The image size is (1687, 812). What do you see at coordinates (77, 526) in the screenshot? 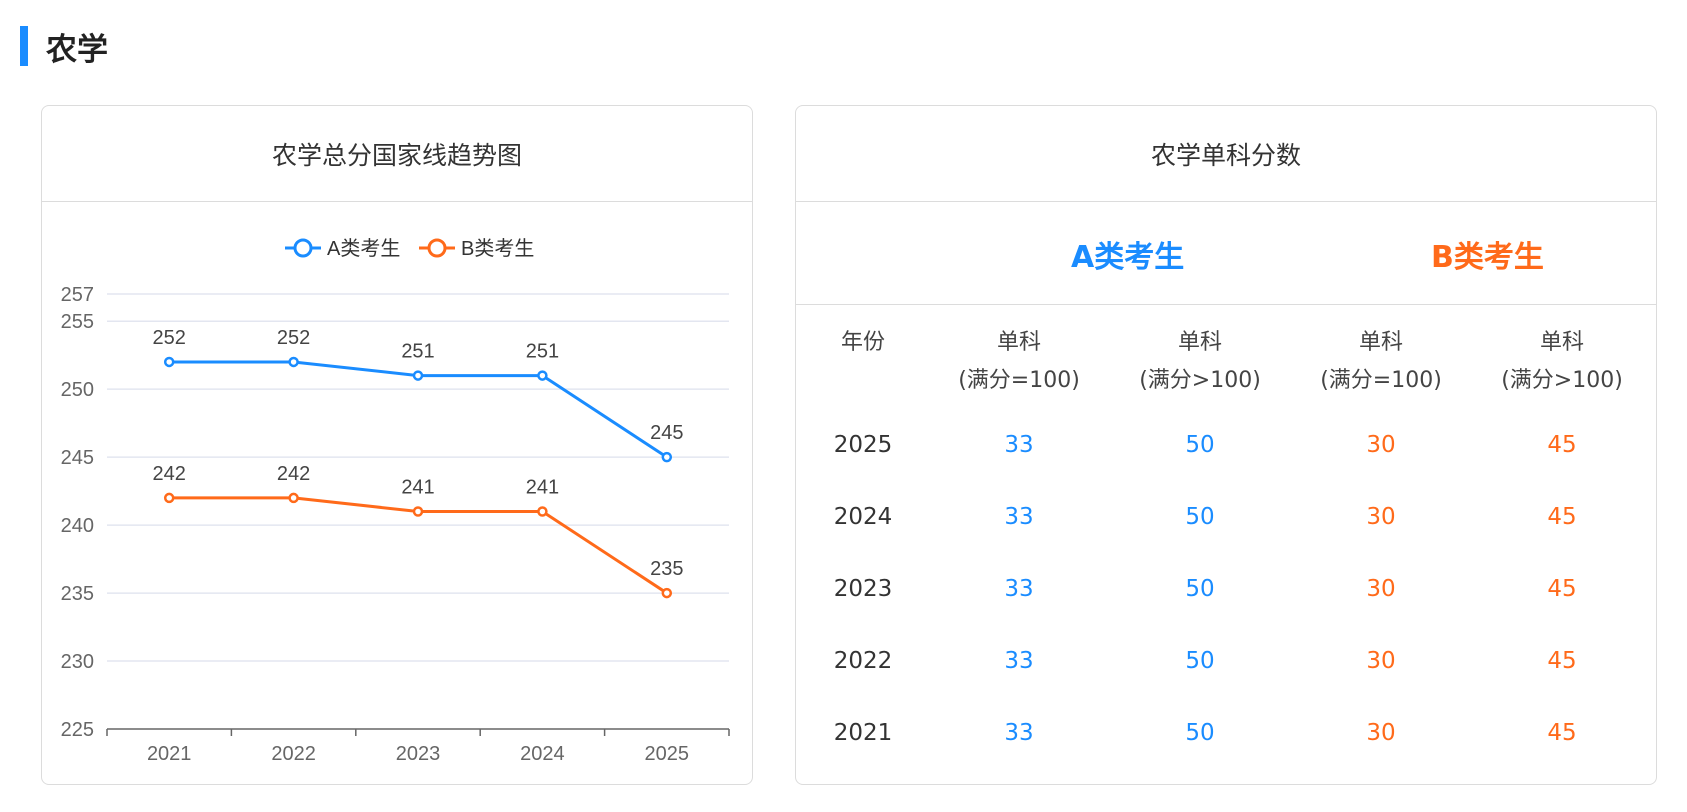
I see `y-tick-label: 240` at bounding box center [77, 526].